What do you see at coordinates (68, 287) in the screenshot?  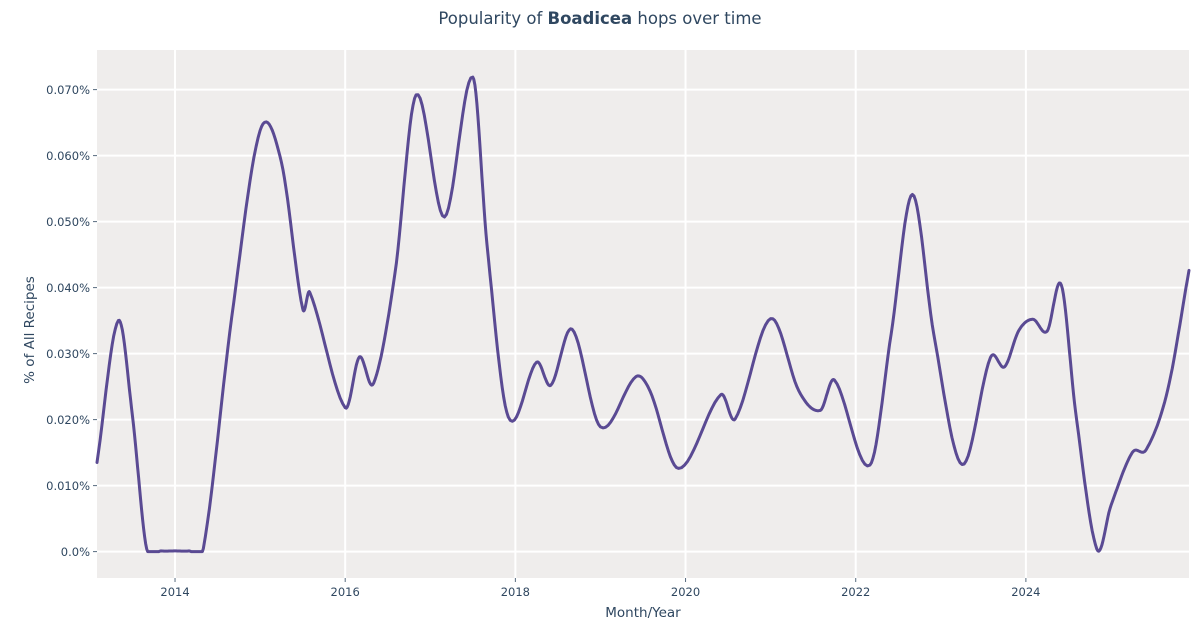 I see `y-tick-label: 0.040%` at bounding box center [68, 287].